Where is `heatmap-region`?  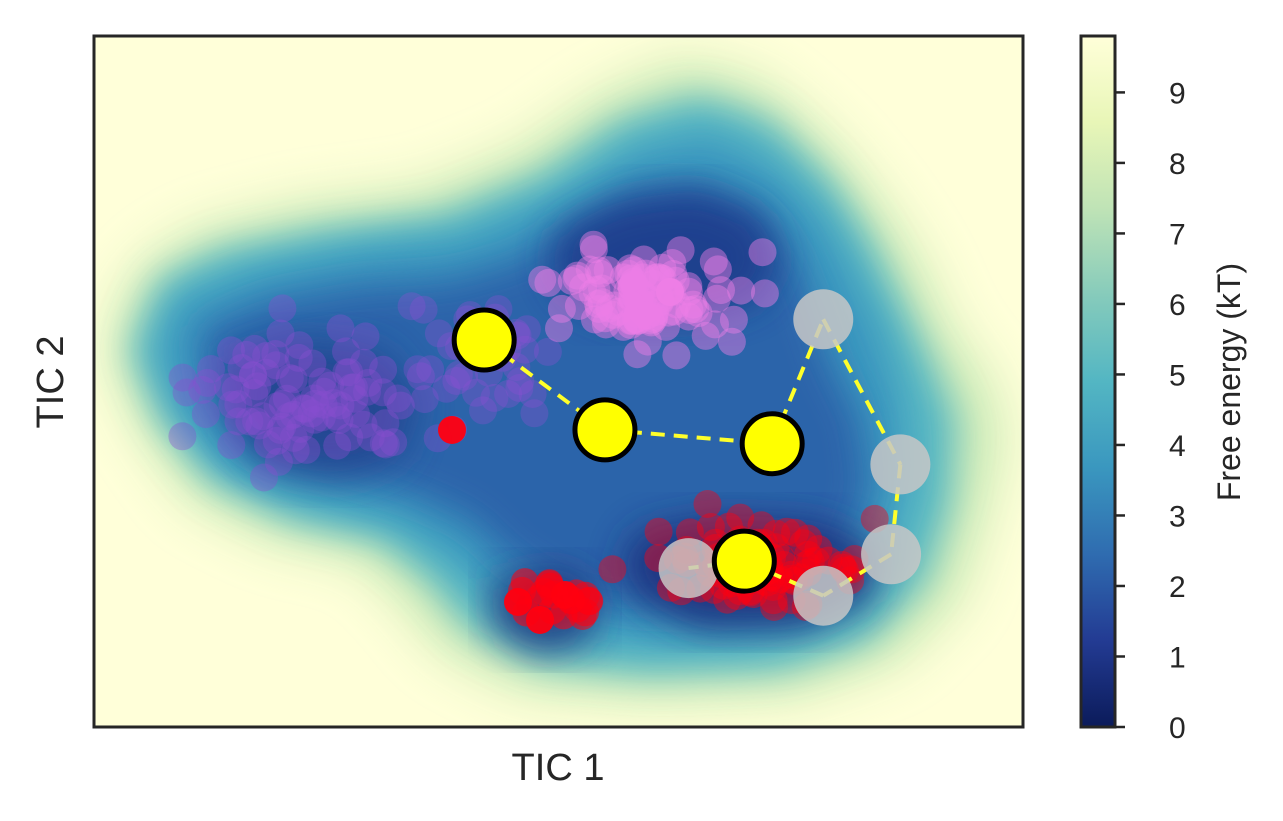
heatmap-region is located at coordinates (325, 410).